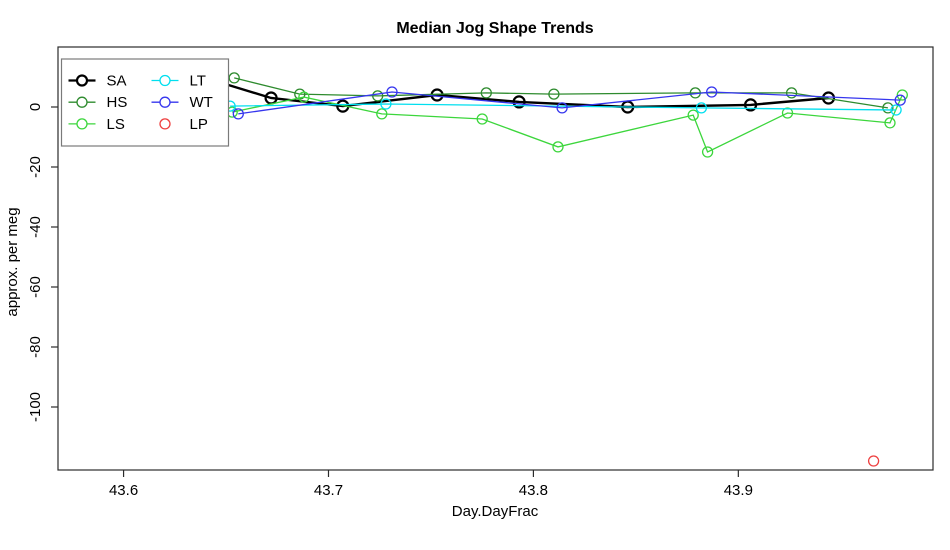 This screenshot has width=950, height=550. What do you see at coordinates (328, 490) in the screenshot?
I see `x-tick-label: 43.7` at bounding box center [328, 490].